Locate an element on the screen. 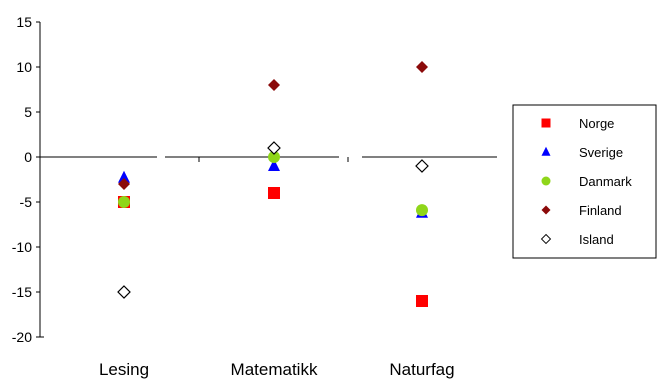 This screenshot has height=380, width=659. legend-box is located at coordinates (584, 181).